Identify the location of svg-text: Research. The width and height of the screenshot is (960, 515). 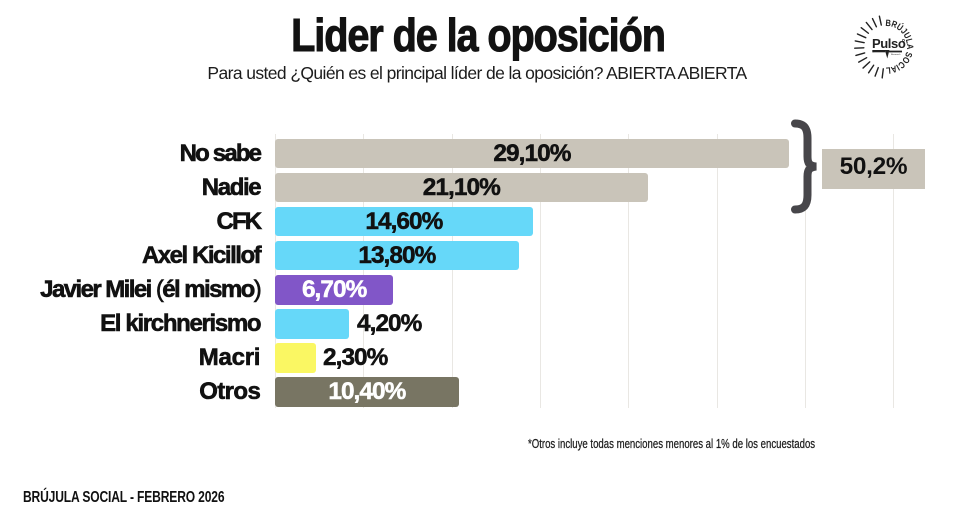
(896, 54).